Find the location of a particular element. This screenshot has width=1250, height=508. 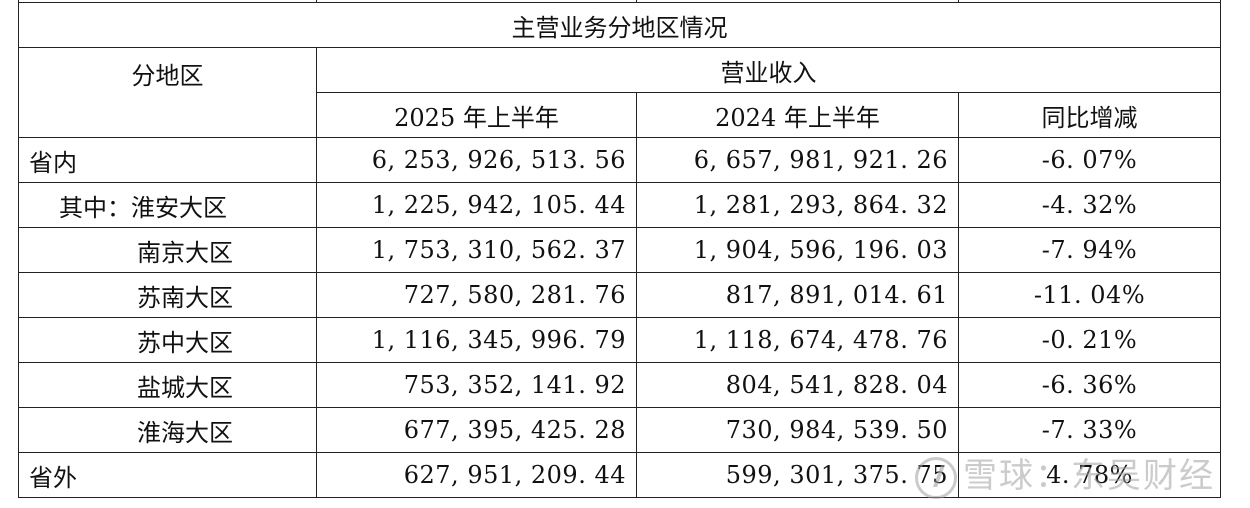

revenue-2024-cell: 1, 118, 674, 478. 76 is located at coordinates (797, 340).